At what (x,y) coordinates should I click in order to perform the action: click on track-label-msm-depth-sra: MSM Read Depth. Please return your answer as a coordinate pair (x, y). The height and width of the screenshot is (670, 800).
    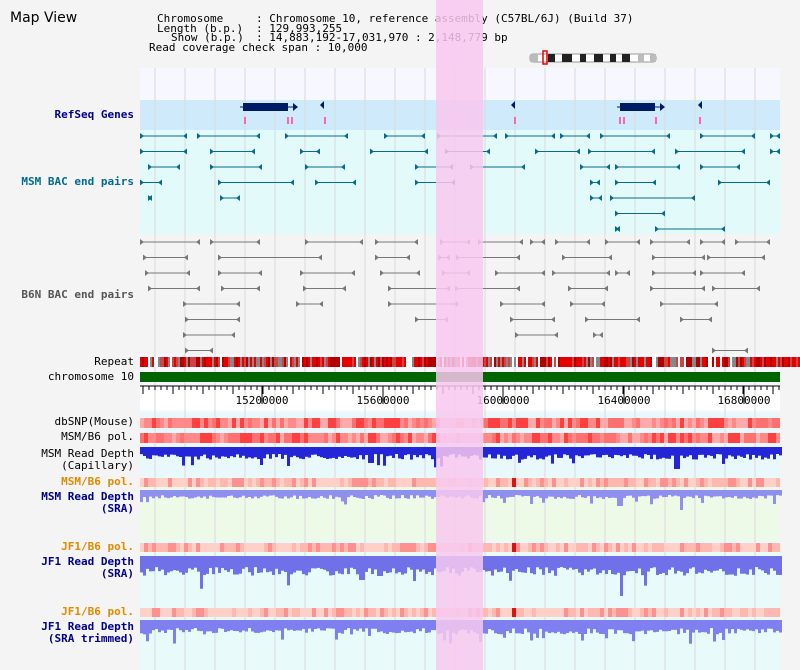
    Looking at the image, I should click on (87, 496).